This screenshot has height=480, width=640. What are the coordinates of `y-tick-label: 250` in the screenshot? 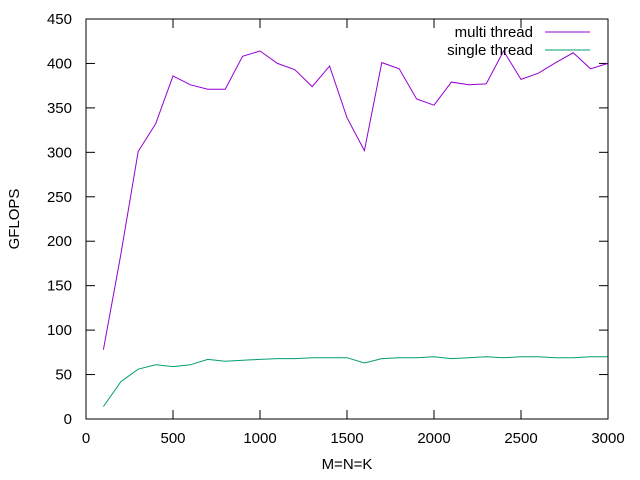 It's located at (59, 197).